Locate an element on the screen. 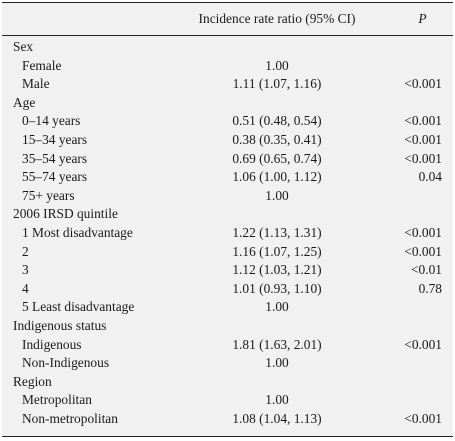  row-irr: 1.11 (1.07, 1.16) is located at coordinates (277, 84).